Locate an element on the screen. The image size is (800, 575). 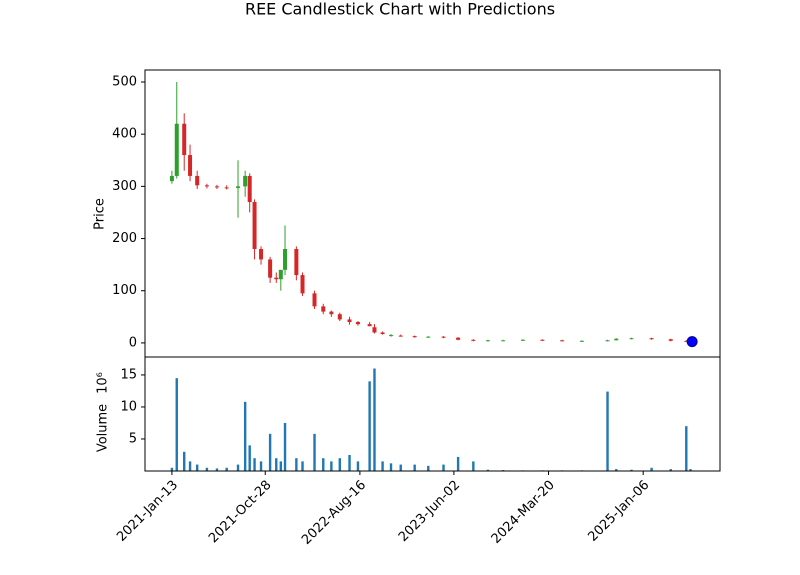
y-tick-label: 300 is located at coordinates (124, 186).